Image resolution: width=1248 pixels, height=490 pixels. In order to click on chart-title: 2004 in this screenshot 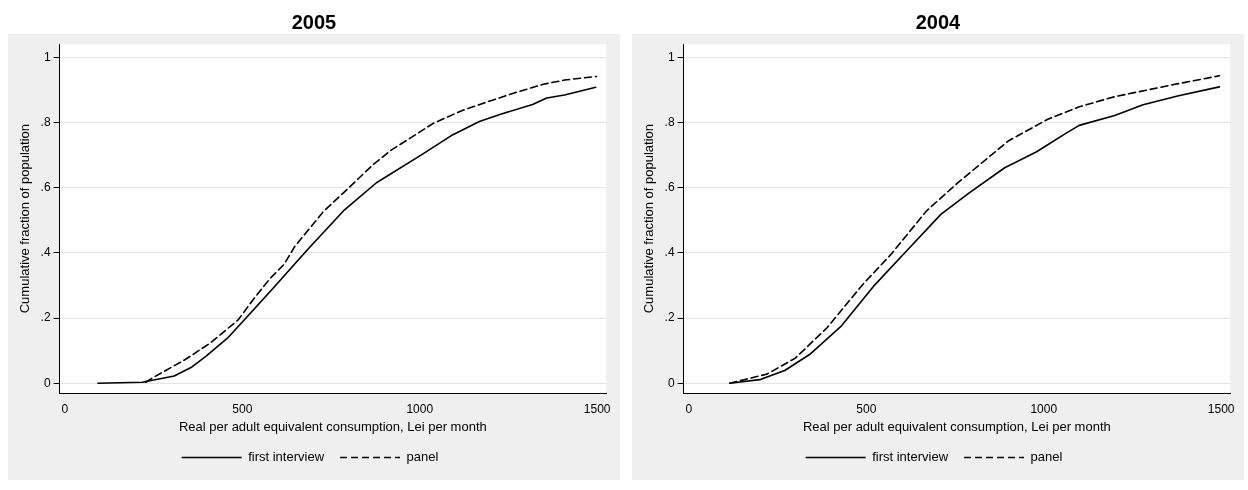, I will do `click(938, 22)`.